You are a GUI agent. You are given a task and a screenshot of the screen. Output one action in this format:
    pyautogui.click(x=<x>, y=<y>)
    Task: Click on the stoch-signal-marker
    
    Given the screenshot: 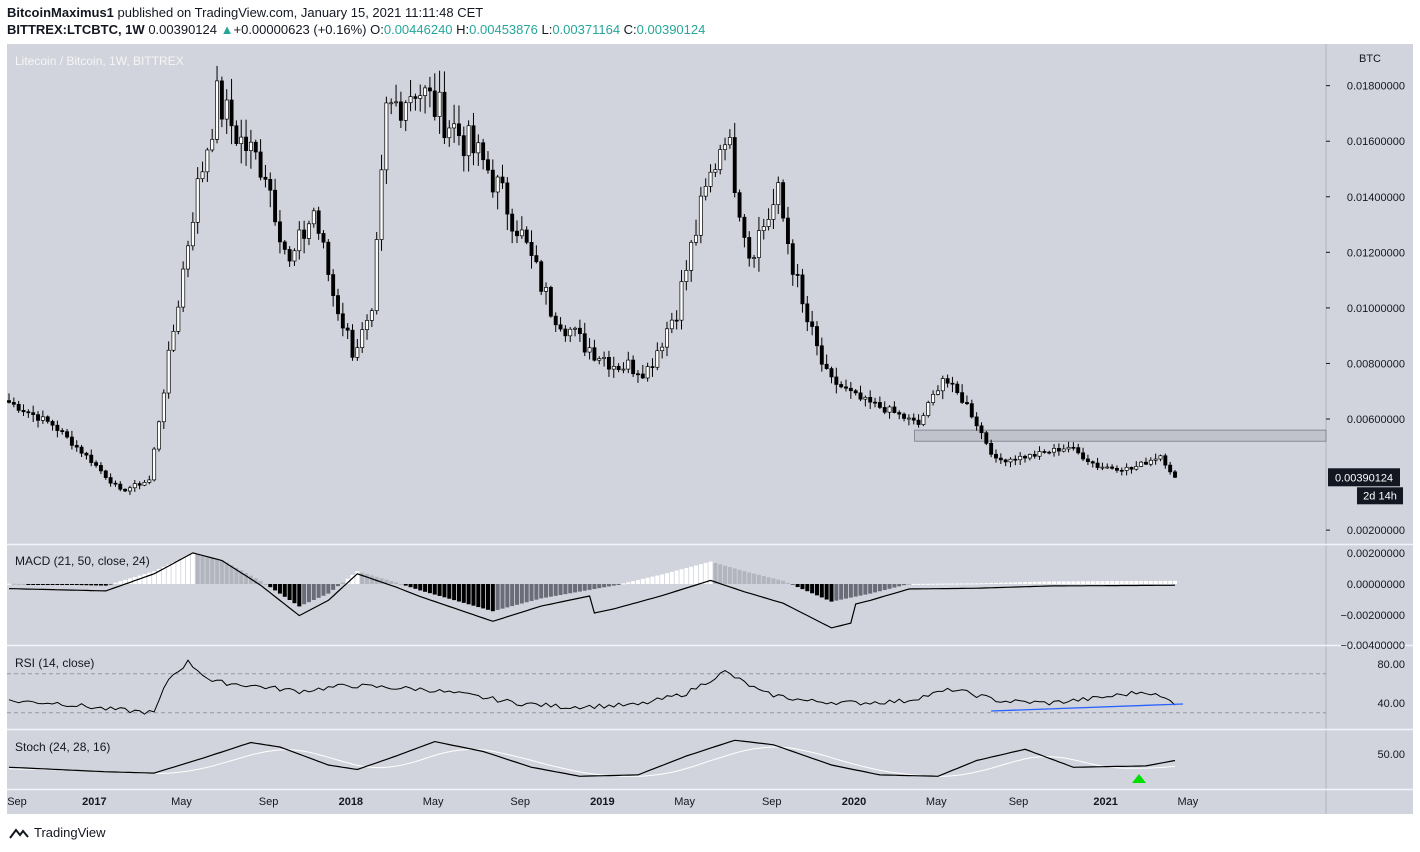 What is the action you would take?
    pyautogui.click(x=1139, y=778)
    